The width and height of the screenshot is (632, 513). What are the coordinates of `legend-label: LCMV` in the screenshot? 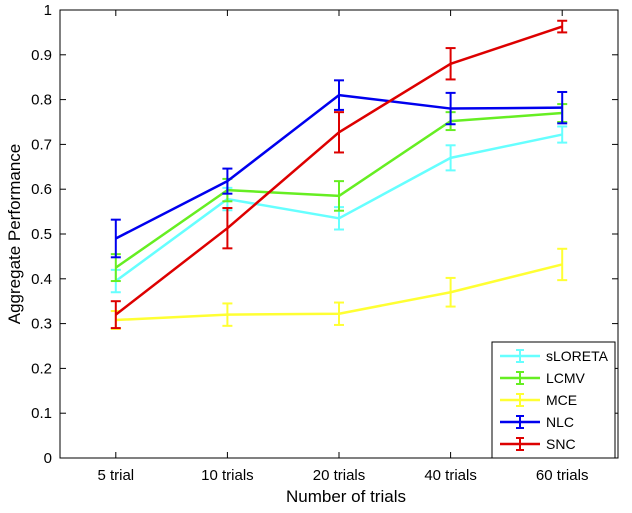 It's located at (566, 378).